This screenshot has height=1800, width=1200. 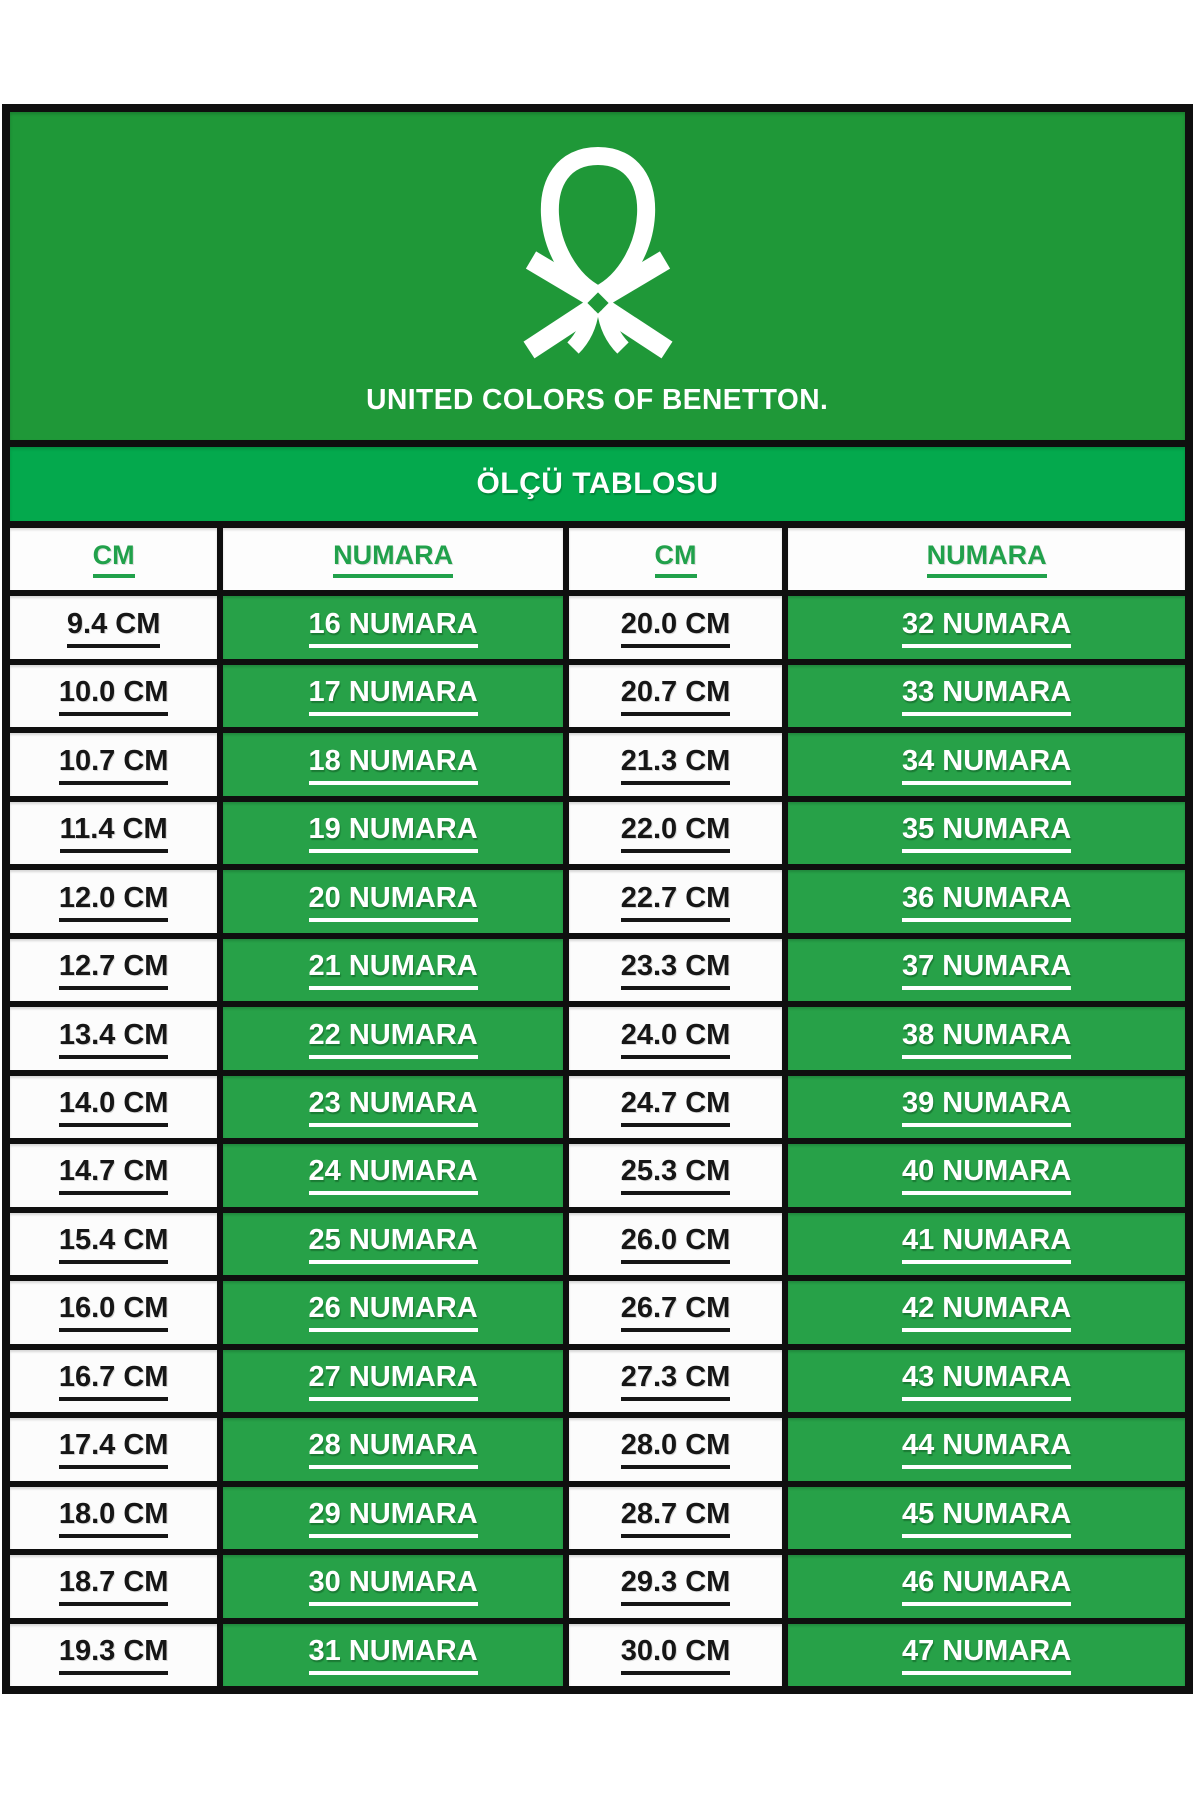 I want to click on numara-cell: 36 NUMARA, so click(x=986, y=901).